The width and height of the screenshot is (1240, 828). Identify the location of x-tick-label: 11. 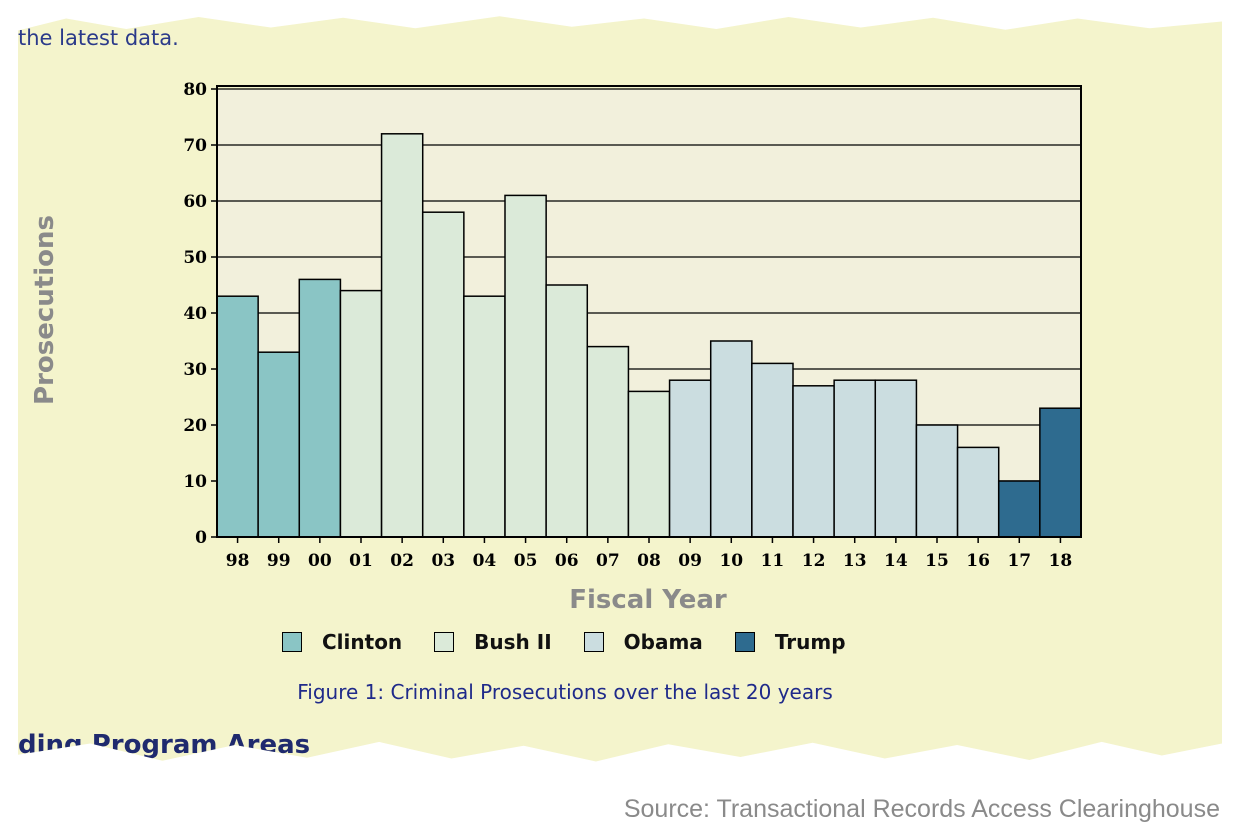
(773, 561).